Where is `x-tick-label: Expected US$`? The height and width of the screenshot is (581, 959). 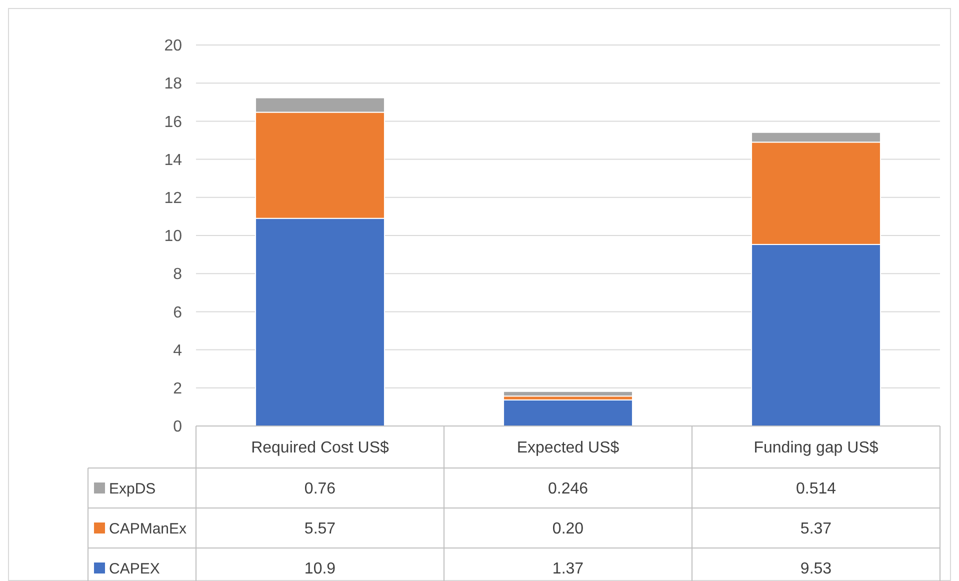 x-tick-label: Expected US$ is located at coordinates (568, 448).